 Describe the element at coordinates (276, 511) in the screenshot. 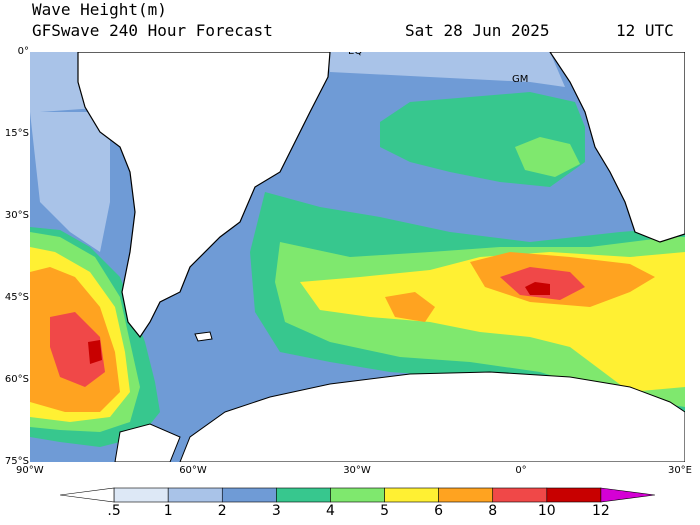

I see `colorbar-tick-label: 3` at that location.